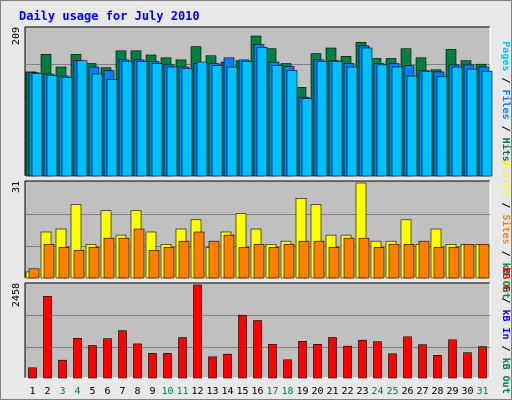 The width and height of the screenshot is (512, 400). What do you see at coordinates (467, 391) in the screenshot?
I see `day-label: 30` at bounding box center [467, 391].